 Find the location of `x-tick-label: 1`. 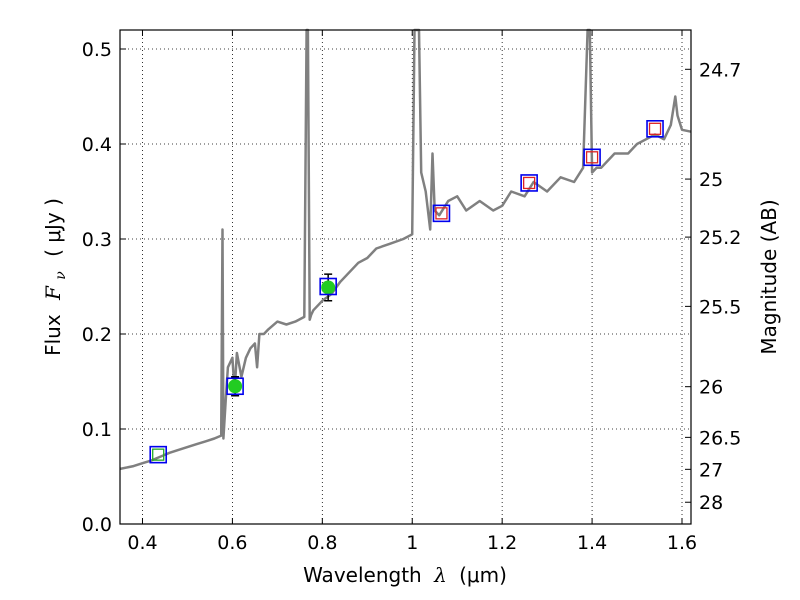

x-tick-label: 1 is located at coordinates (412, 543).